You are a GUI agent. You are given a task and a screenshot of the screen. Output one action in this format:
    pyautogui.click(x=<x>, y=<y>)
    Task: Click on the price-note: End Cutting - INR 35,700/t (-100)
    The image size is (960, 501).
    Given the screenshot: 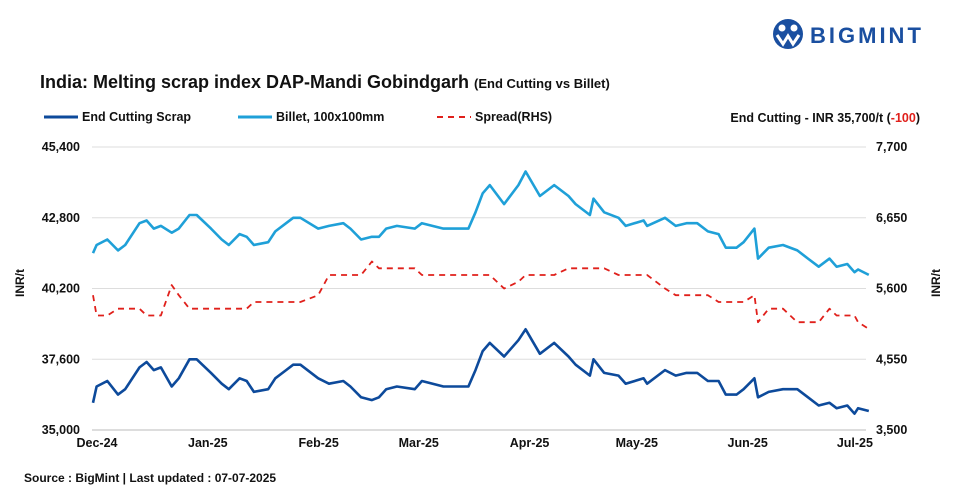 What is the action you would take?
    pyautogui.click(x=825, y=118)
    